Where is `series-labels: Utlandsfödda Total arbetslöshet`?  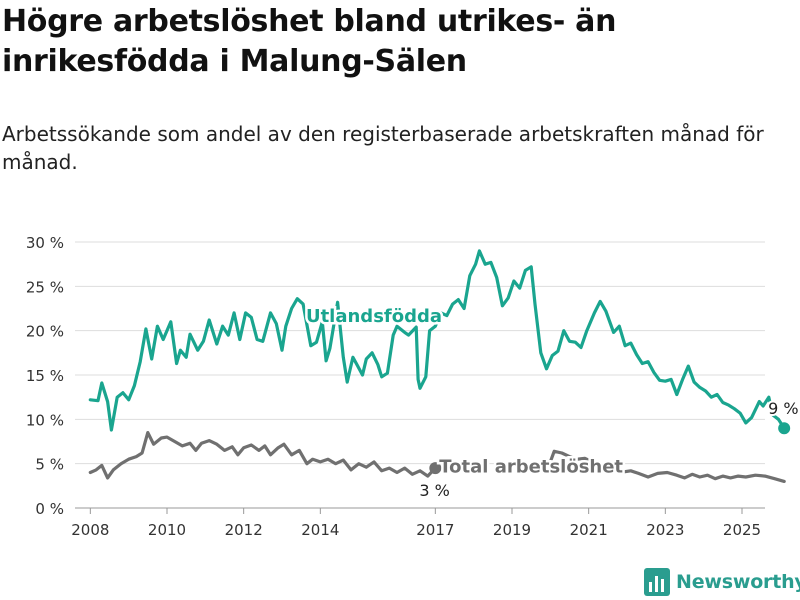
series-labels: Utlandsfödda Total arbetslöshet is located at coordinates (464, 391).